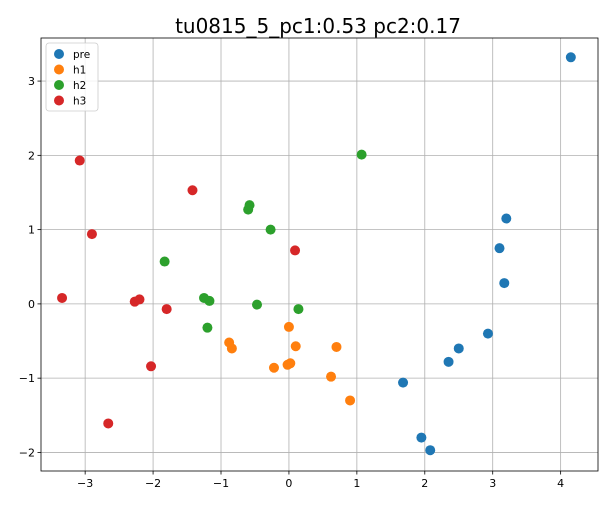 This screenshot has width=615, height=507. Describe the element at coordinates (356, 483) in the screenshot. I see `x-tick-label: 1` at that location.